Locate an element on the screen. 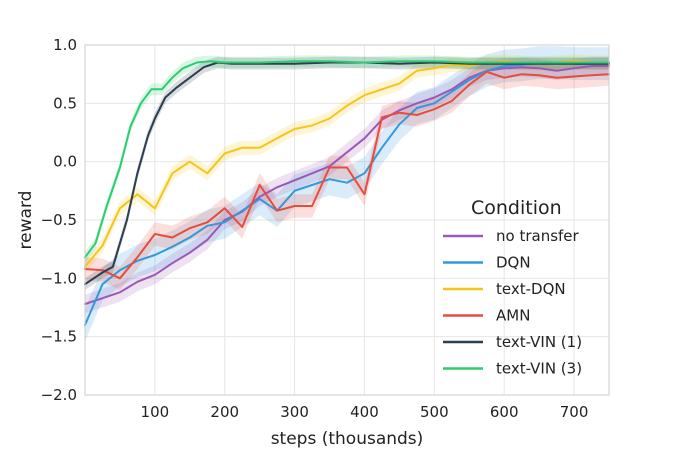  legend-label: text-DQN is located at coordinates (531, 289).